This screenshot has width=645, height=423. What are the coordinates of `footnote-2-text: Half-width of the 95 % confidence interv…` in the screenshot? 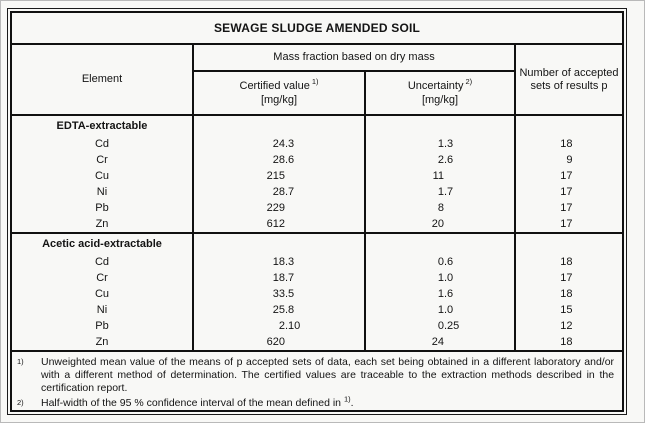 It's located at (327, 402).